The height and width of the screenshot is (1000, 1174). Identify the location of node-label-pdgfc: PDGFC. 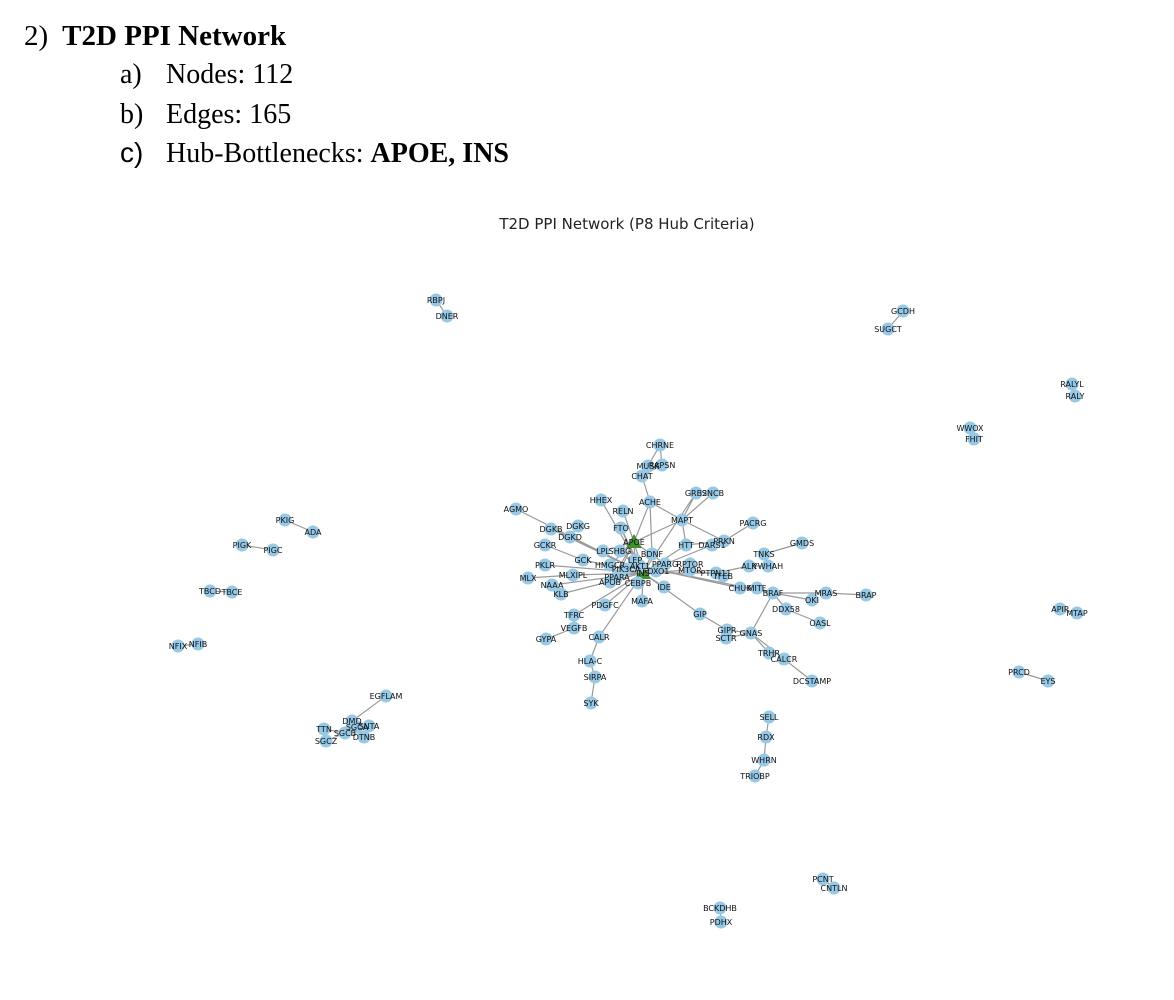
(605, 605).